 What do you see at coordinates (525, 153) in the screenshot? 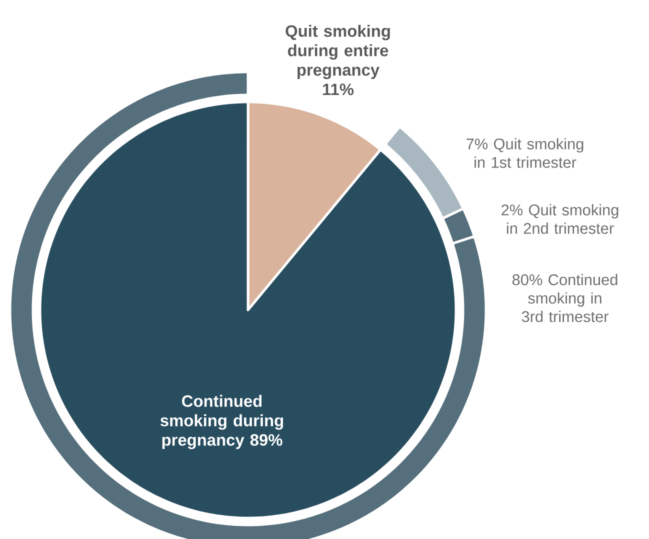
I see `slice-label: 7% Quit smoking in 1st trimester` at bounding box center [525, 153].